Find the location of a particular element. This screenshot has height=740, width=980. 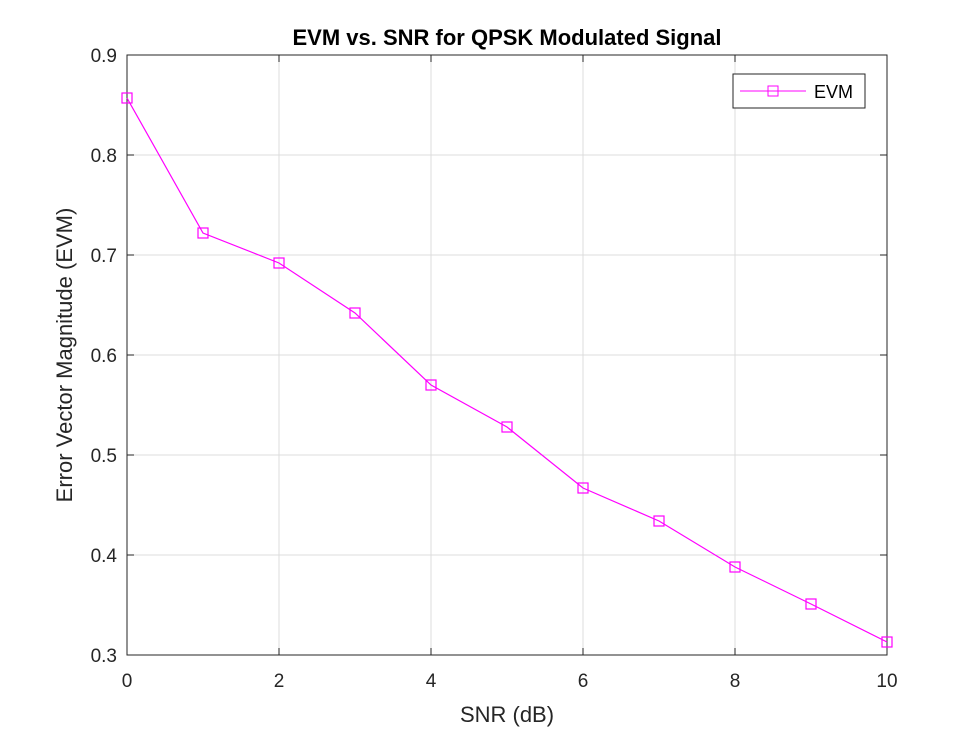

legend: EVM is located at coordinates (799, 91).